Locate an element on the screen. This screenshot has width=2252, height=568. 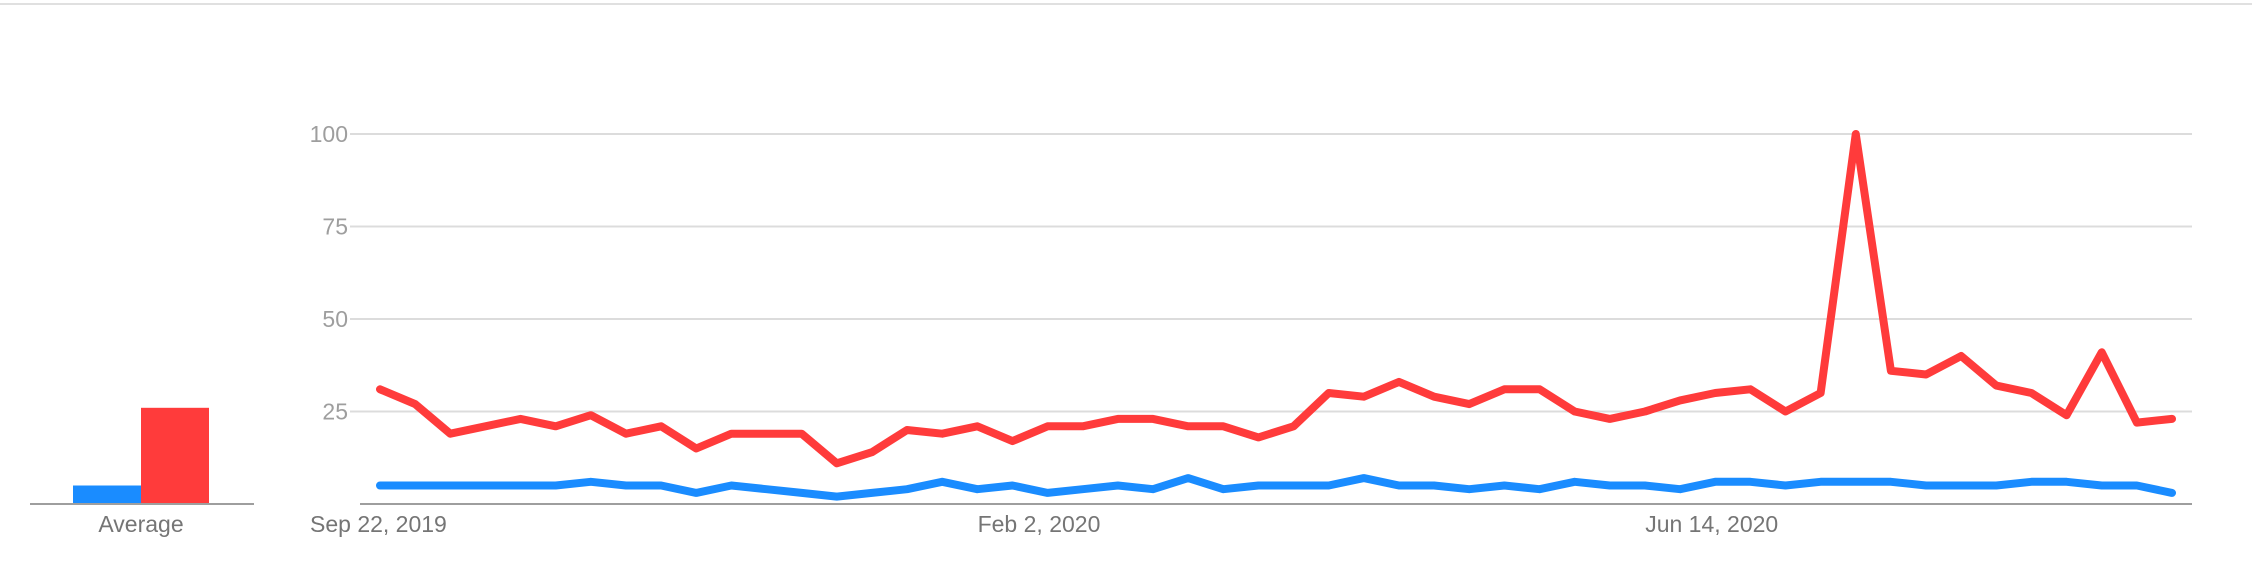
average-label: Average is located at coordinates (140, 524).